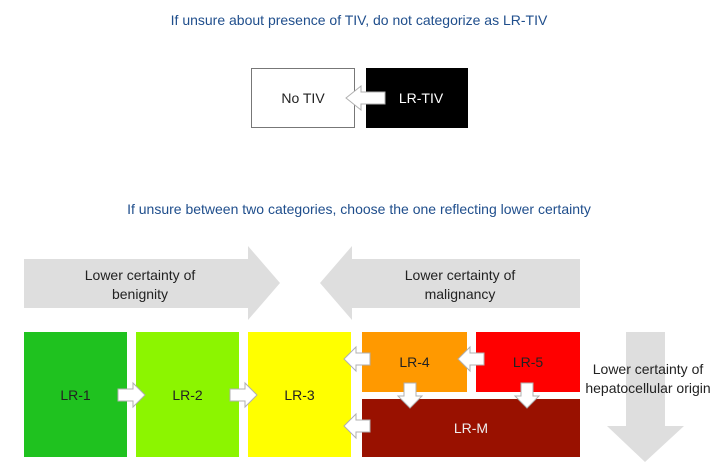 The height and width of the screenshot is (470, 718). I want to click on lr-1-box: LR-1, so click(75, 394).